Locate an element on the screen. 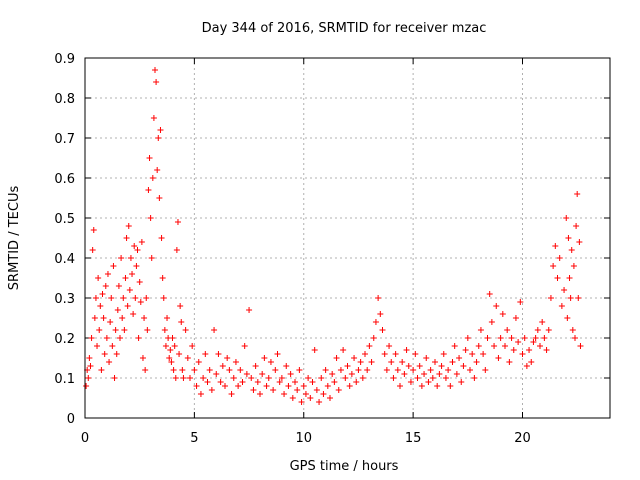 Image resolution: width=640 pixels, height=480 pixels. y-axis-label: SRMTID / TECUs is located at coordinates (14, 238).